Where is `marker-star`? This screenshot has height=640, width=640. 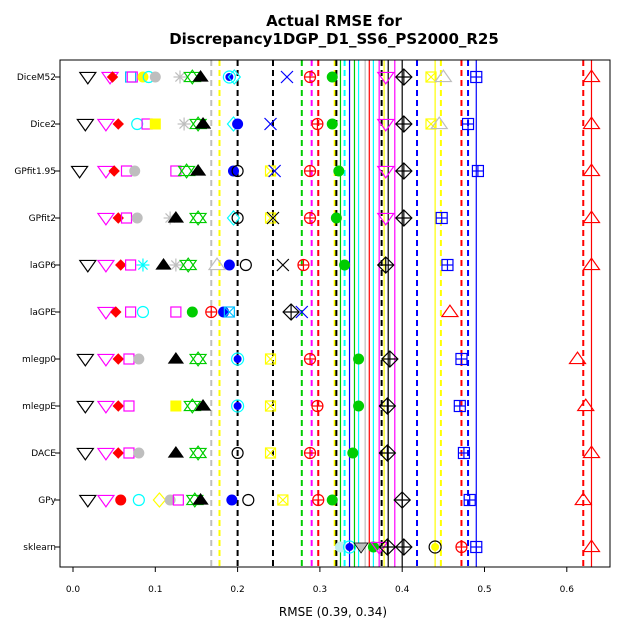 marker-star is located at coordinates (184, 124).